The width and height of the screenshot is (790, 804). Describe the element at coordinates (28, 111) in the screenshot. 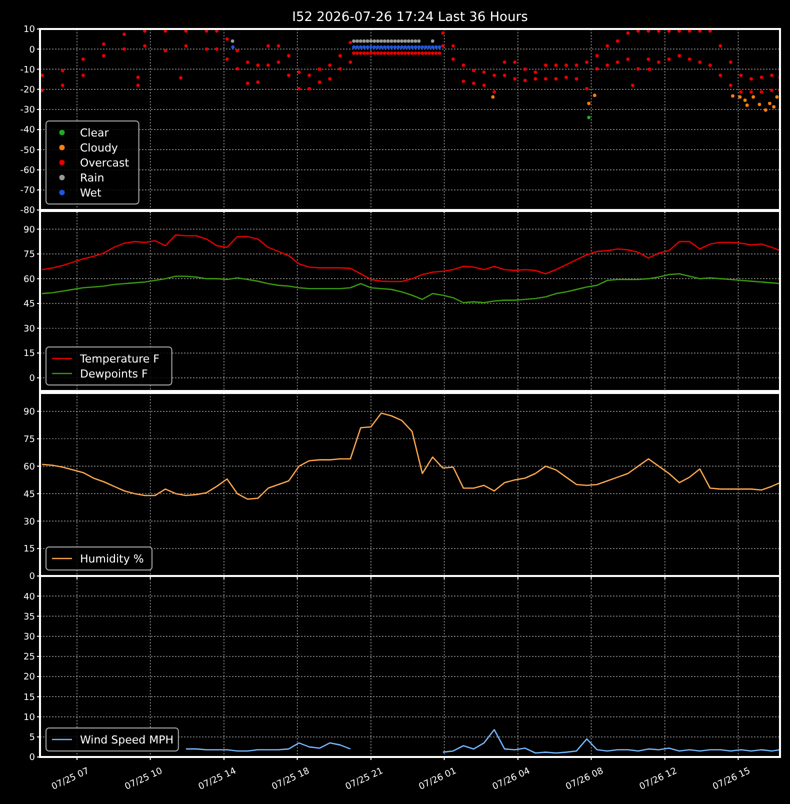

I see `y-tick-label: -30` at that location.